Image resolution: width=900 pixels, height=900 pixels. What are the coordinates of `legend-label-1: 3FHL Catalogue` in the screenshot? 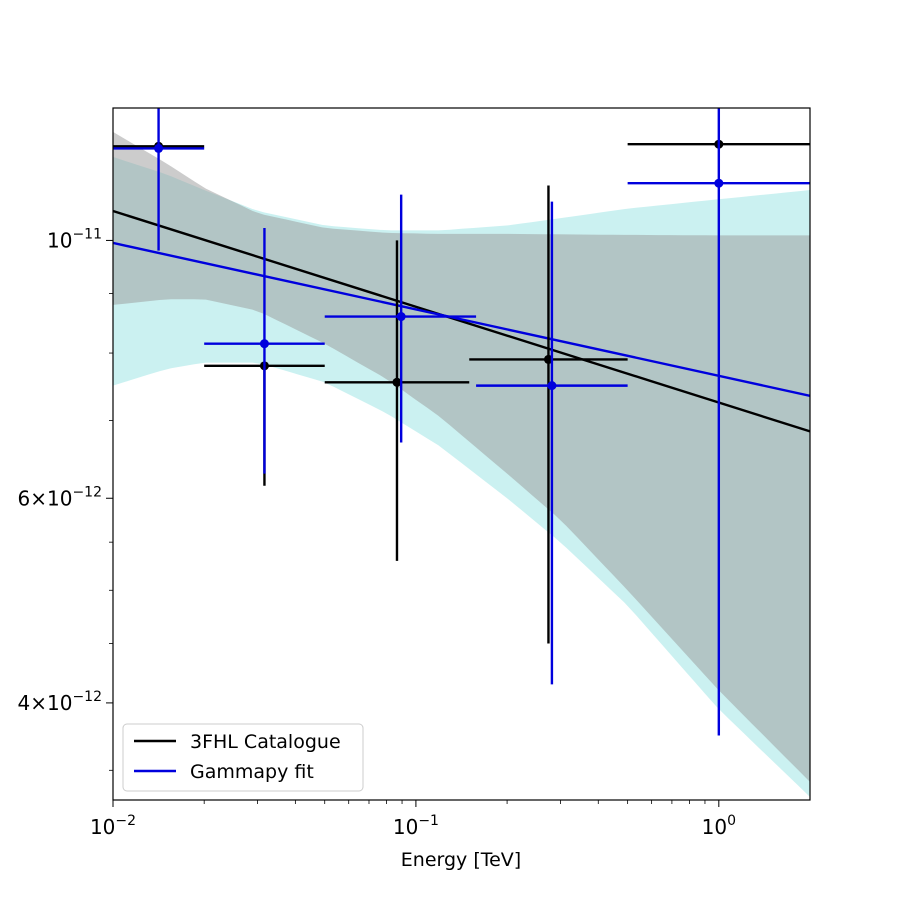 It's located at (265, 742).